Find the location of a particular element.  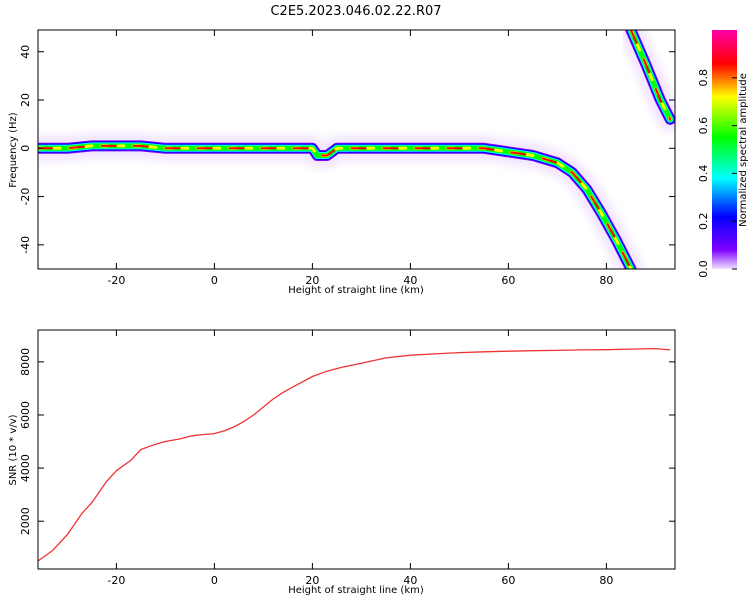

spectrogram-y-tick-label: 40 is located at coordinates (25, 52).